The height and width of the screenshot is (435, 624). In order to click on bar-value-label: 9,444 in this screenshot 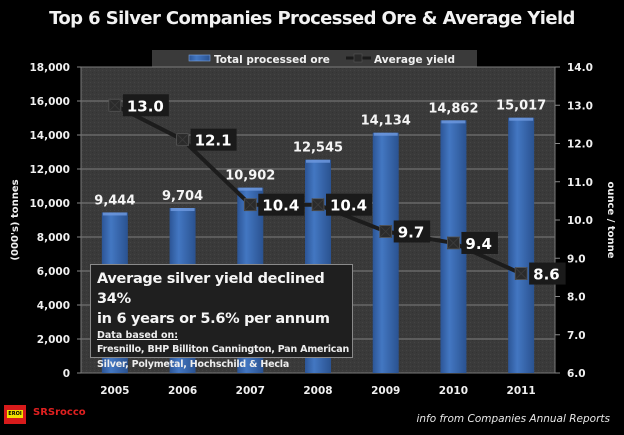, I will do `click(114, 200)`.